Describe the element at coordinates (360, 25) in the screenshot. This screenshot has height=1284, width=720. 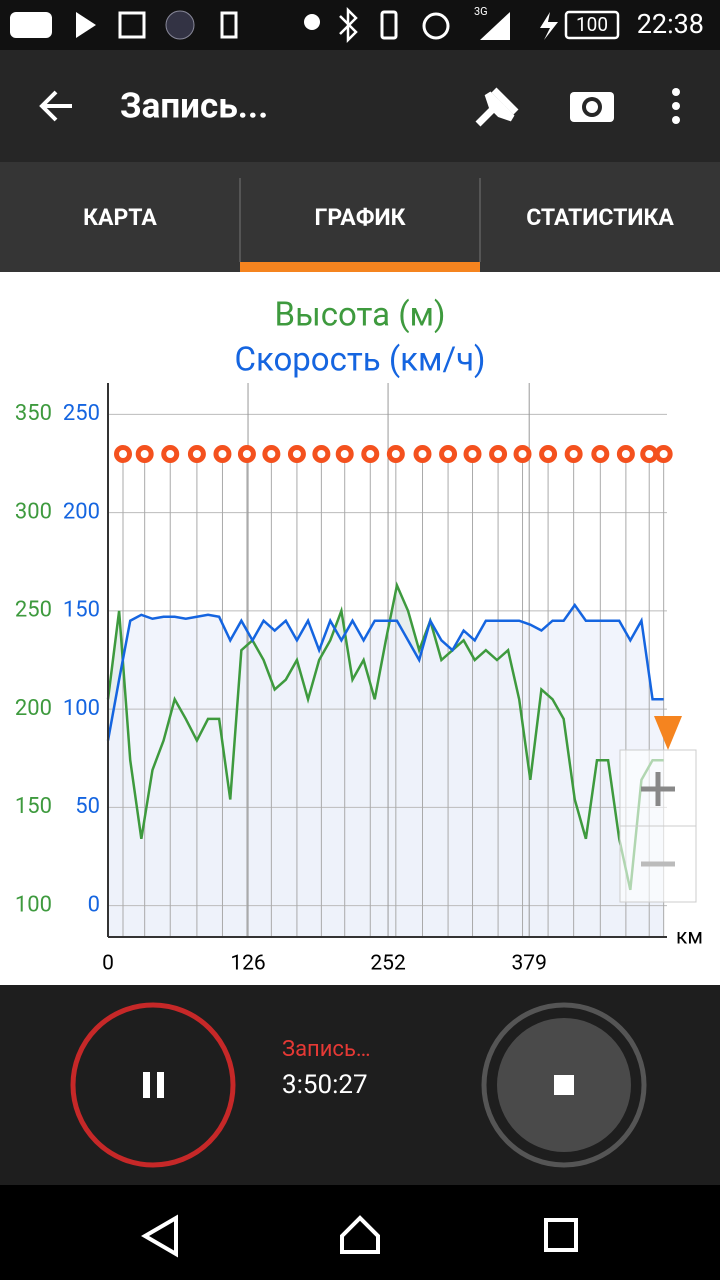
I see `status-bar` at that location.